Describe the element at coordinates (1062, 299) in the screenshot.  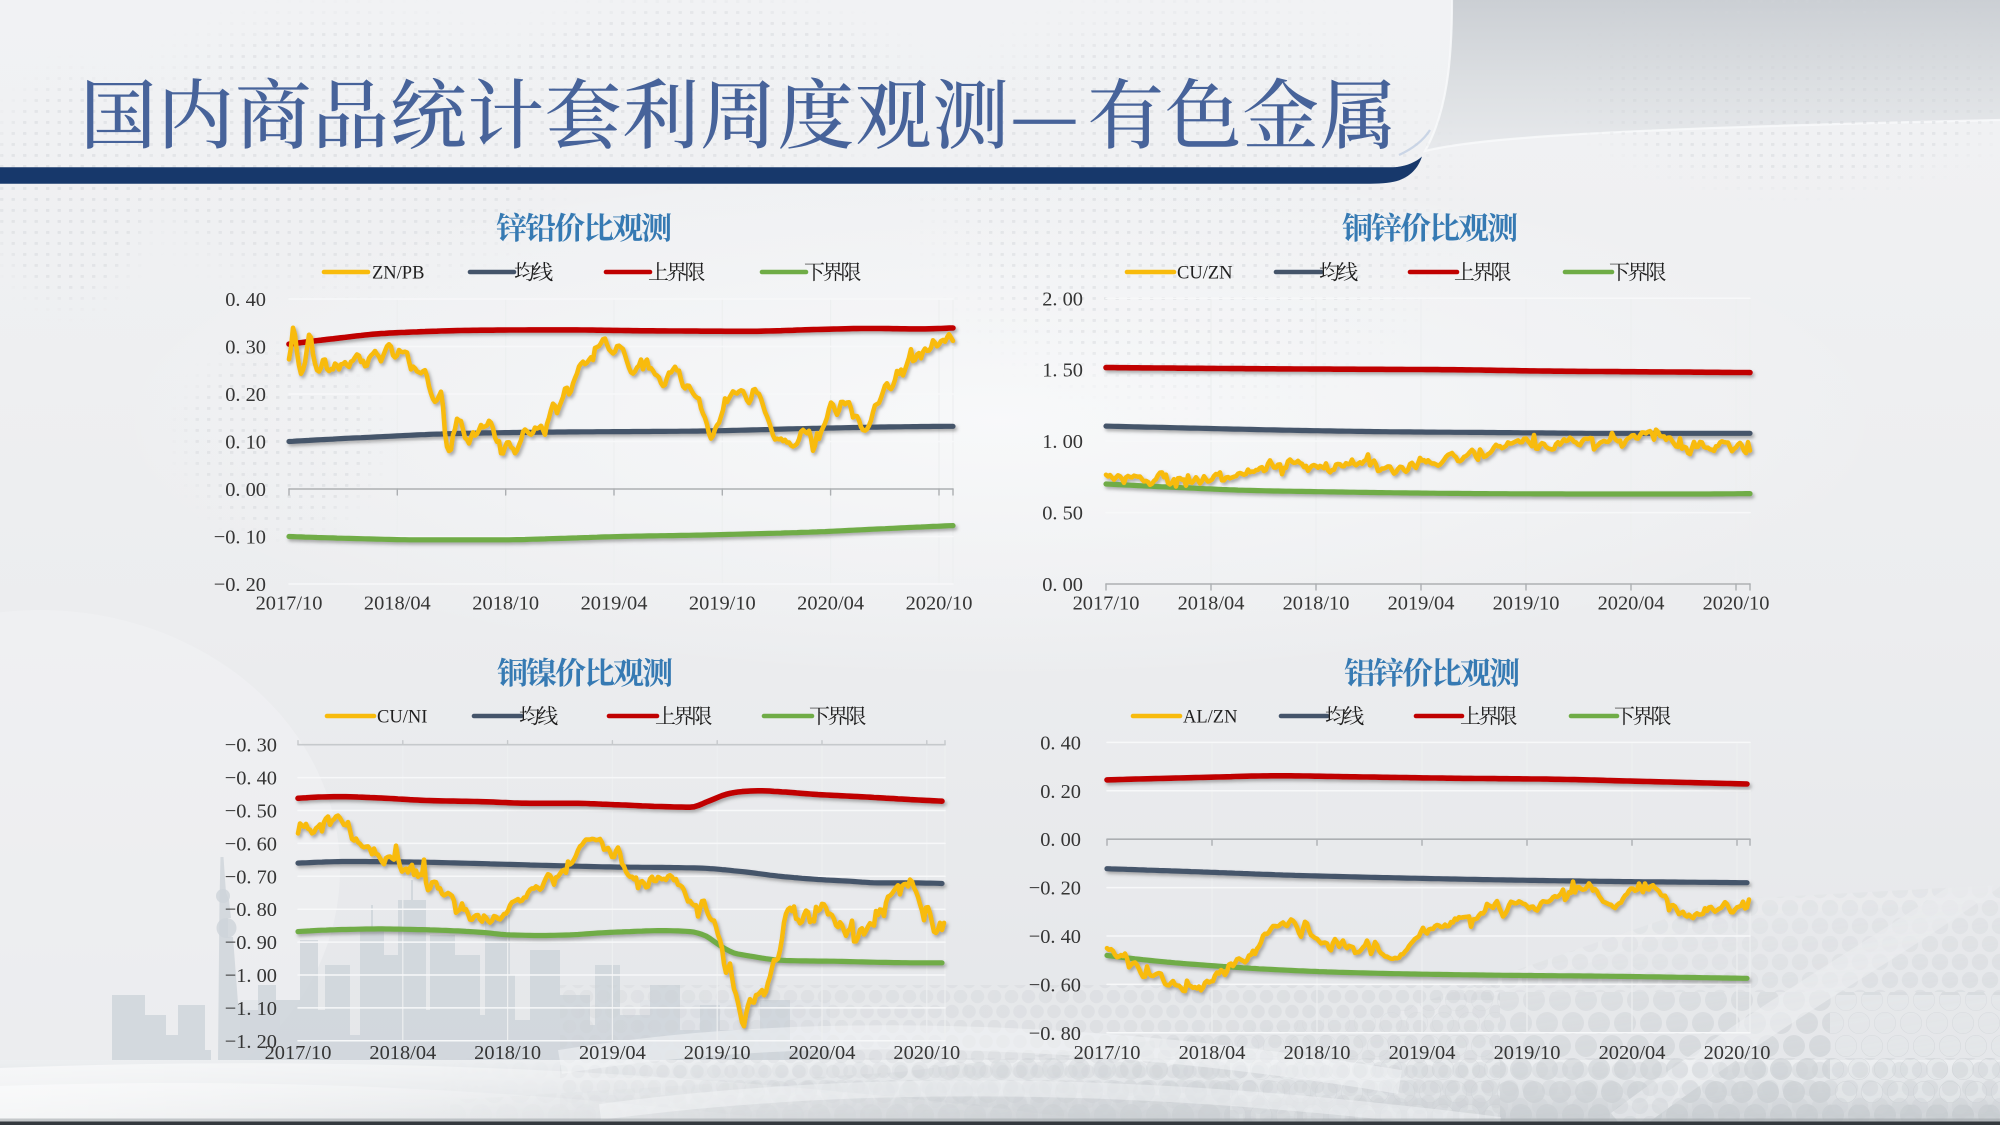
I see `svg-text: 2. 00` at that location.